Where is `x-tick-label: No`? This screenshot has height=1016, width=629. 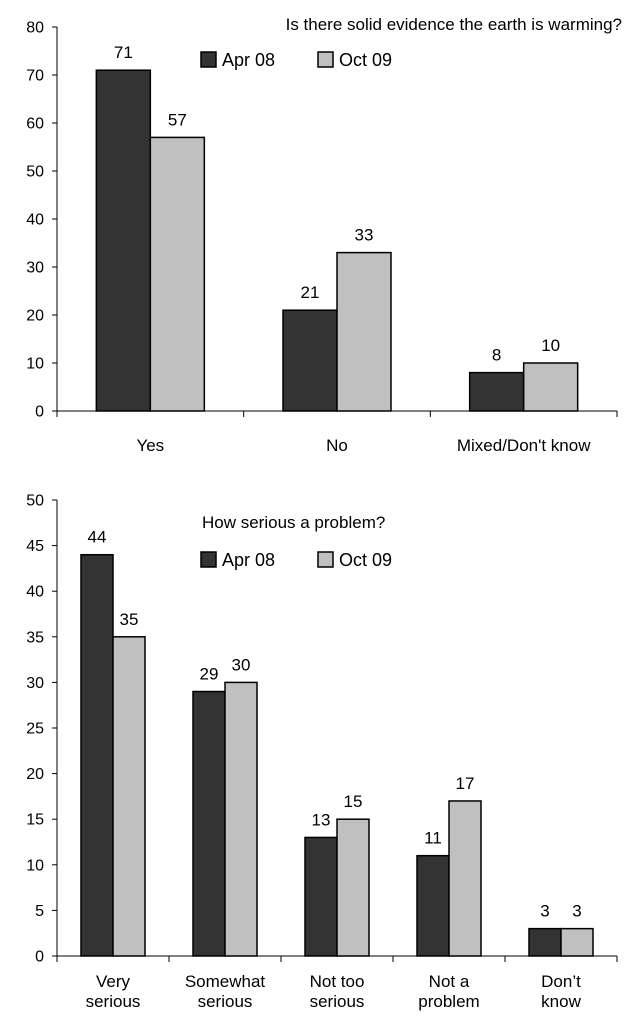 x-tick-label: No is located at coordinates (337, 445).